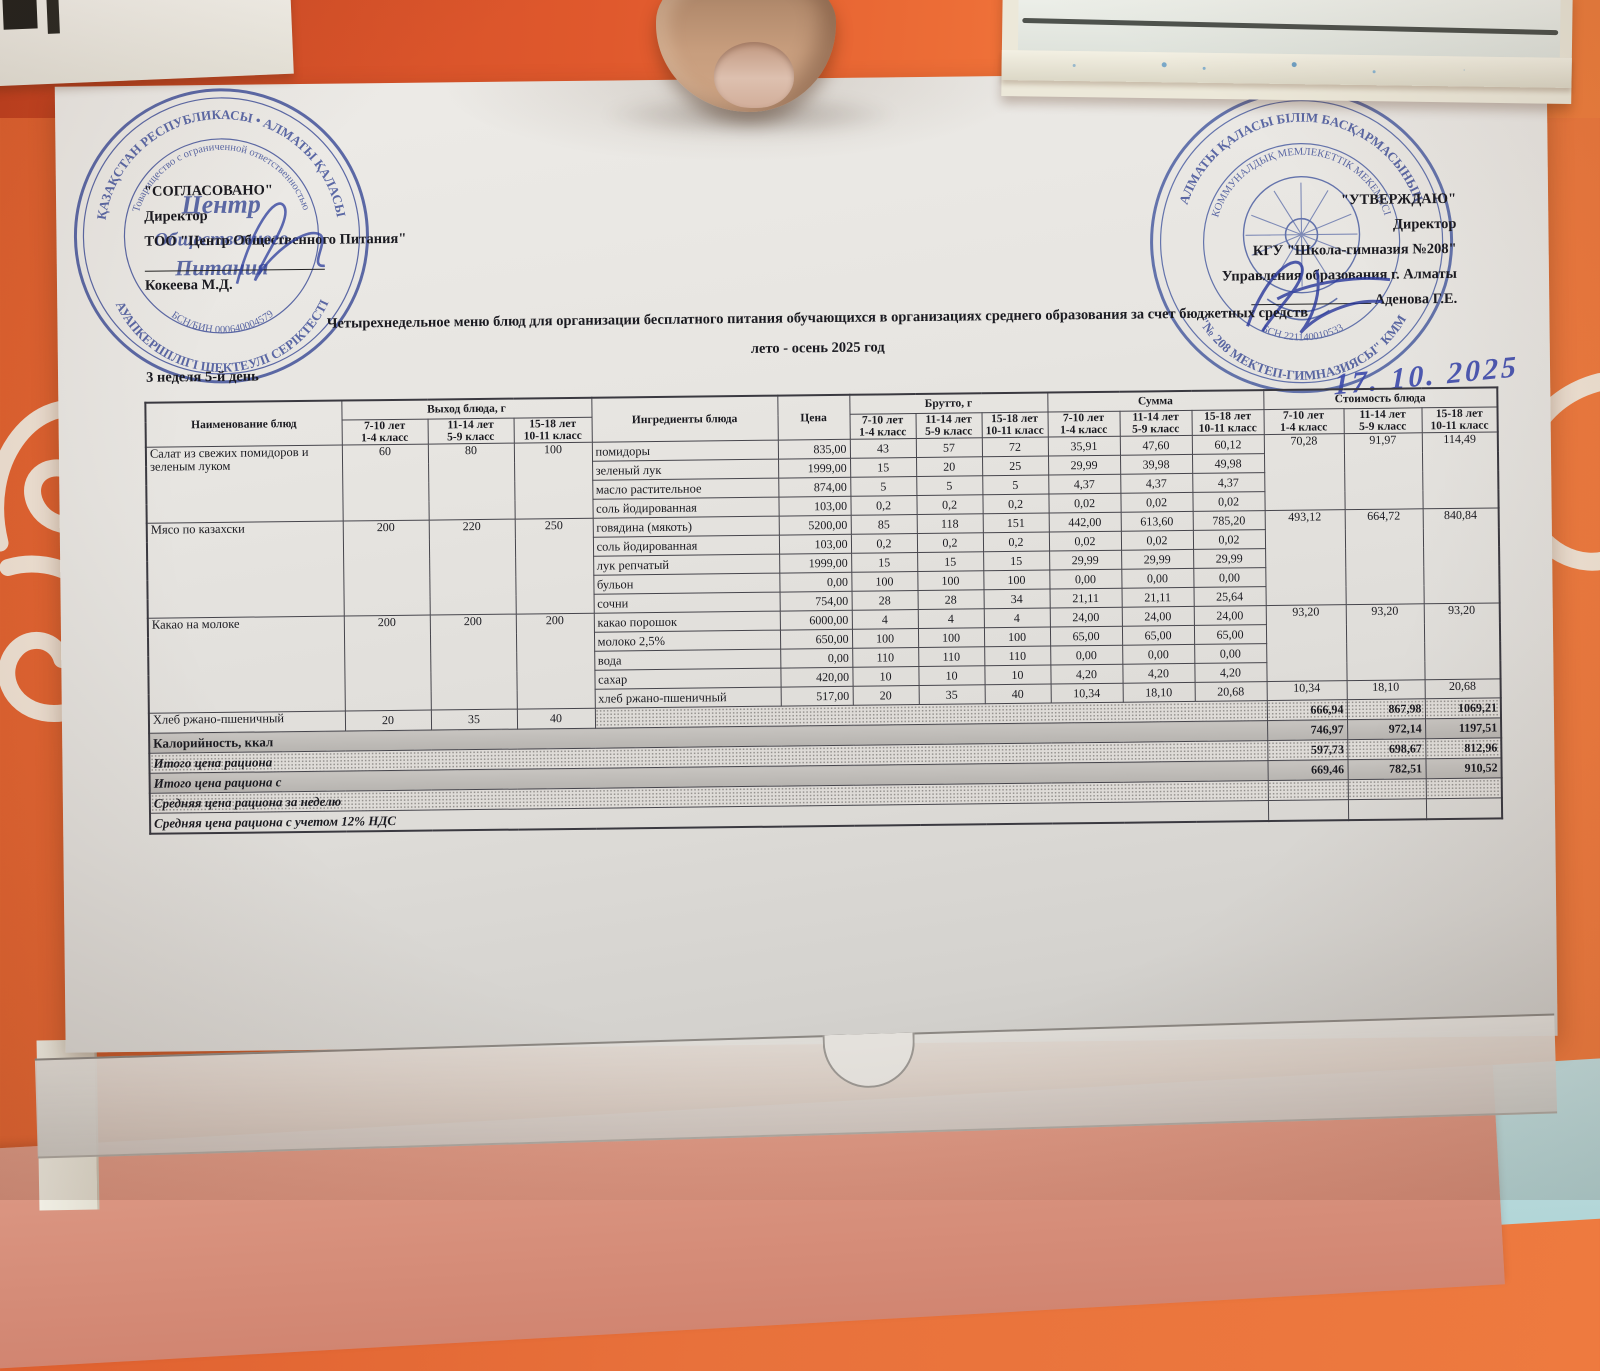  I want to click on sum-cell: 49,98, so click(1228, 463).